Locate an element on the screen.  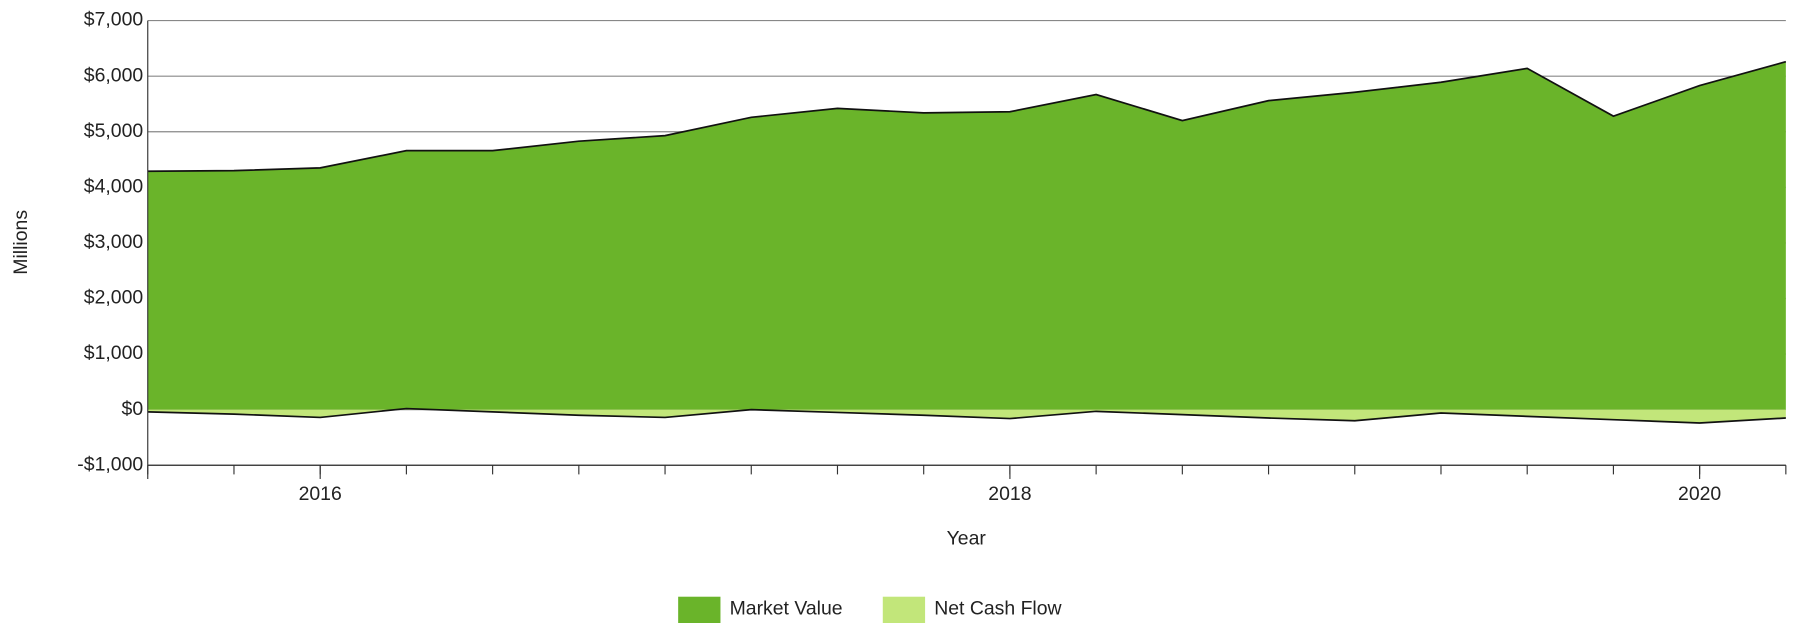
area-line is located at coordinates (966, 415).